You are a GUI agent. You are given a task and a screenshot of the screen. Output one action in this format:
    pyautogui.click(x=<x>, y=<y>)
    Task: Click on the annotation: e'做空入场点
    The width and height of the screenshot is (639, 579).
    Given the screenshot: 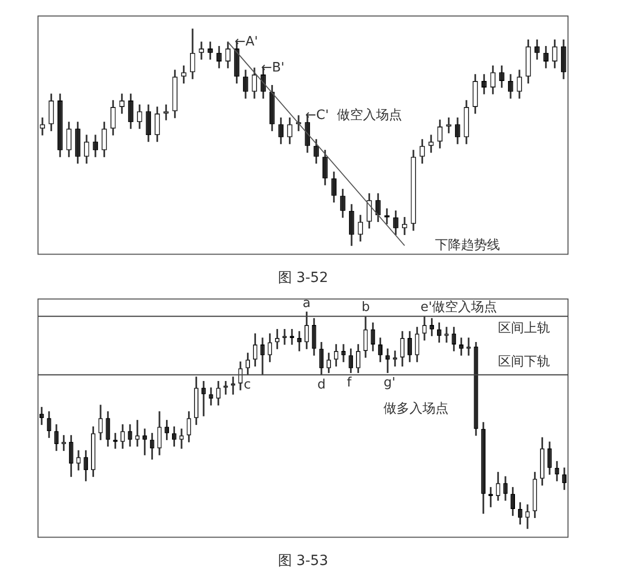 What is the action you would take?
    pyautogui.click(x=459, y=308)
    